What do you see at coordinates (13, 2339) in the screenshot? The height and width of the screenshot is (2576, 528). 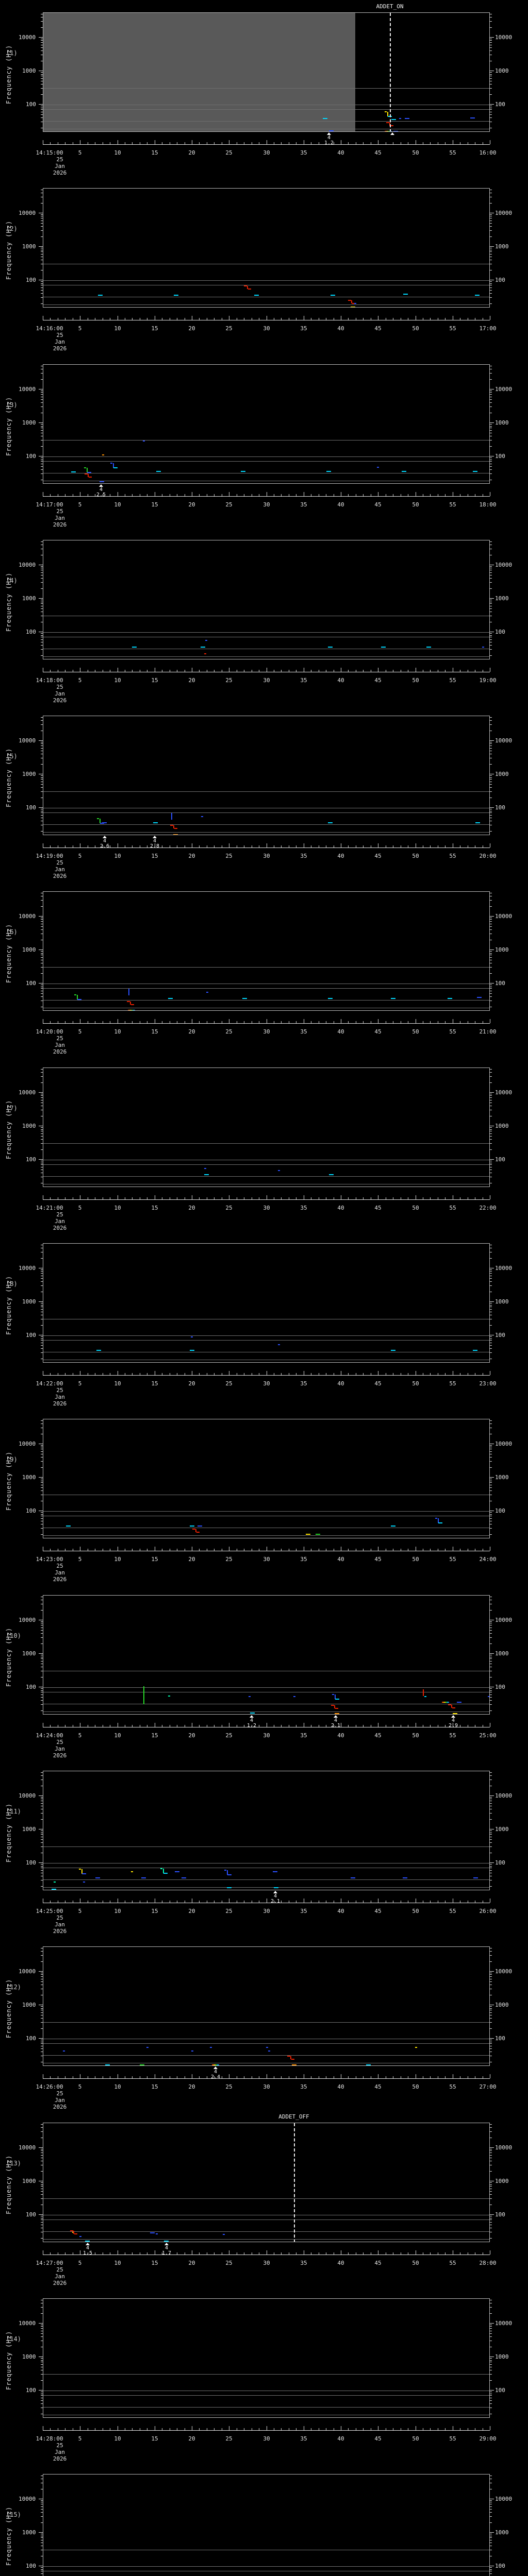 I see `panel-index-label: (14)` at bounding box center [13, 2339].